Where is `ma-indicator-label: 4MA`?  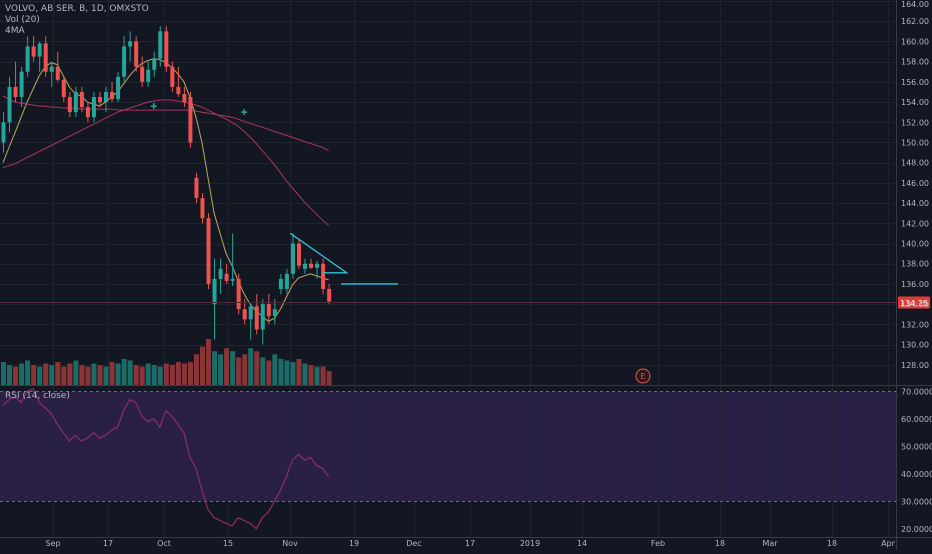
ma-indicator-label: 4MA is located at coordinates (15, 31).